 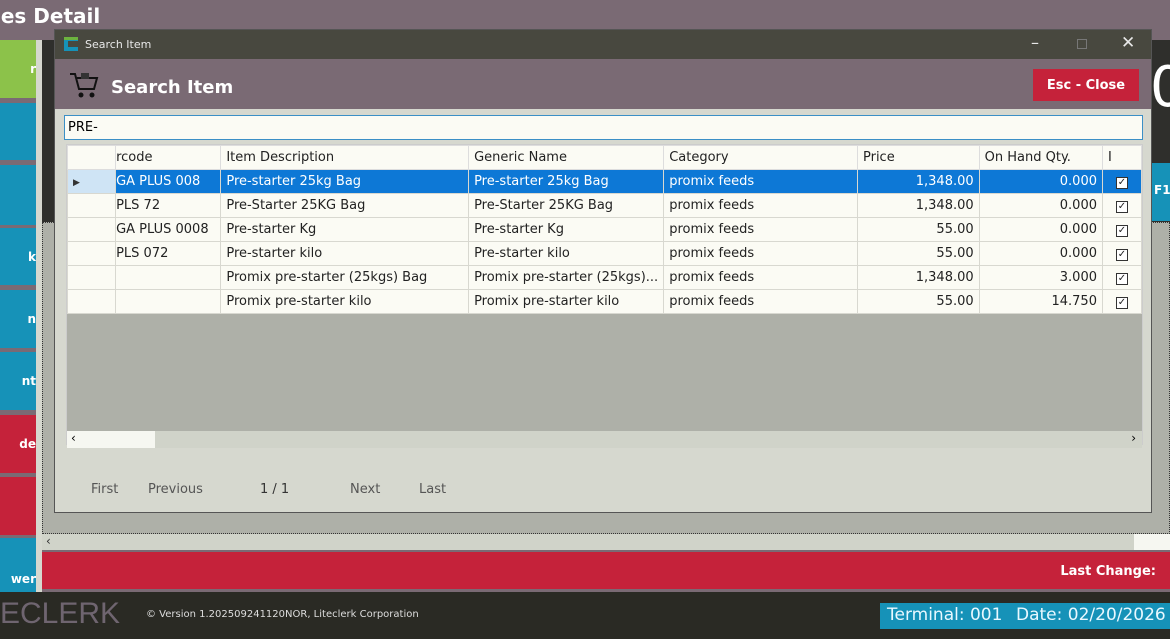 I want to click on grid-scrollbar: ‹ ›, so click(x=604, y=439).